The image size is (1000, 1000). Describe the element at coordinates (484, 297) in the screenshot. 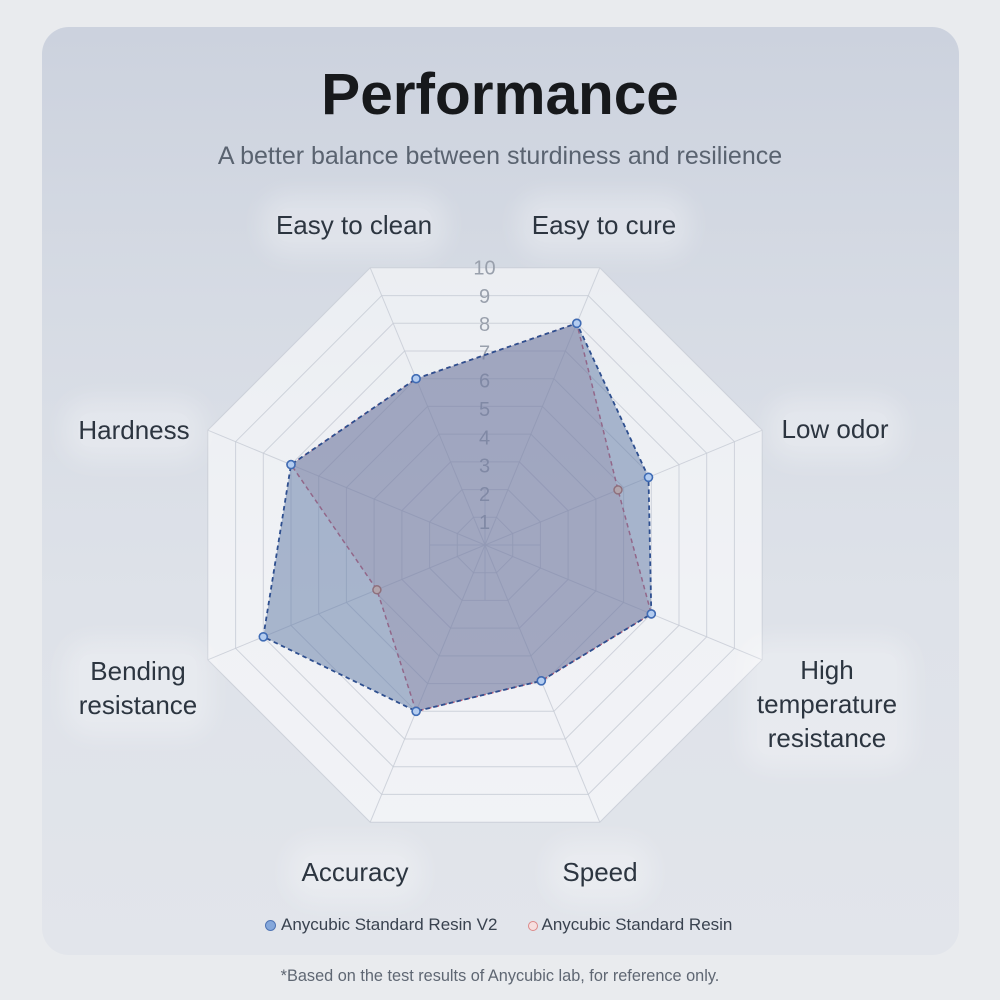

I see `svg-text: 9` at that location.